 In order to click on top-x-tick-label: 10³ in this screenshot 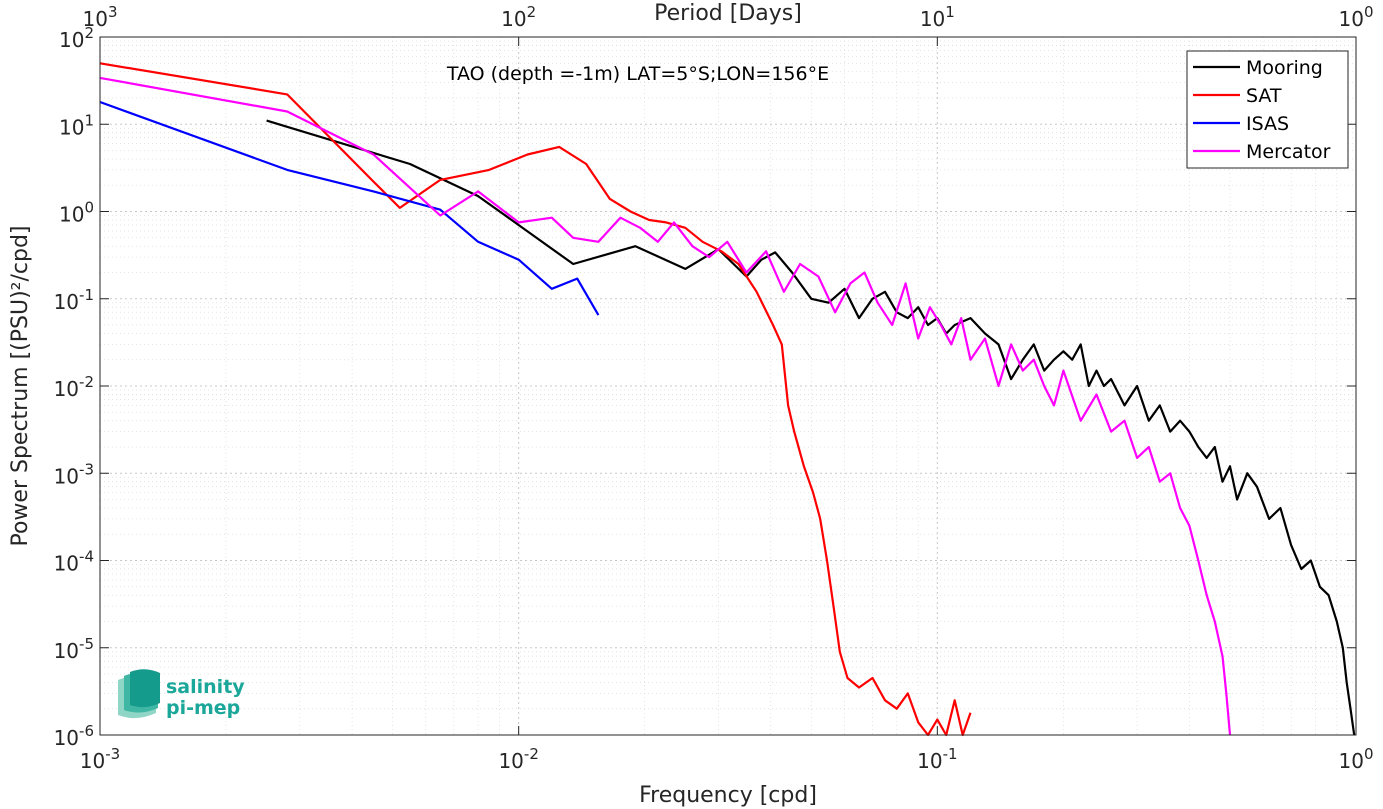, I will do `click(100, 17)`.